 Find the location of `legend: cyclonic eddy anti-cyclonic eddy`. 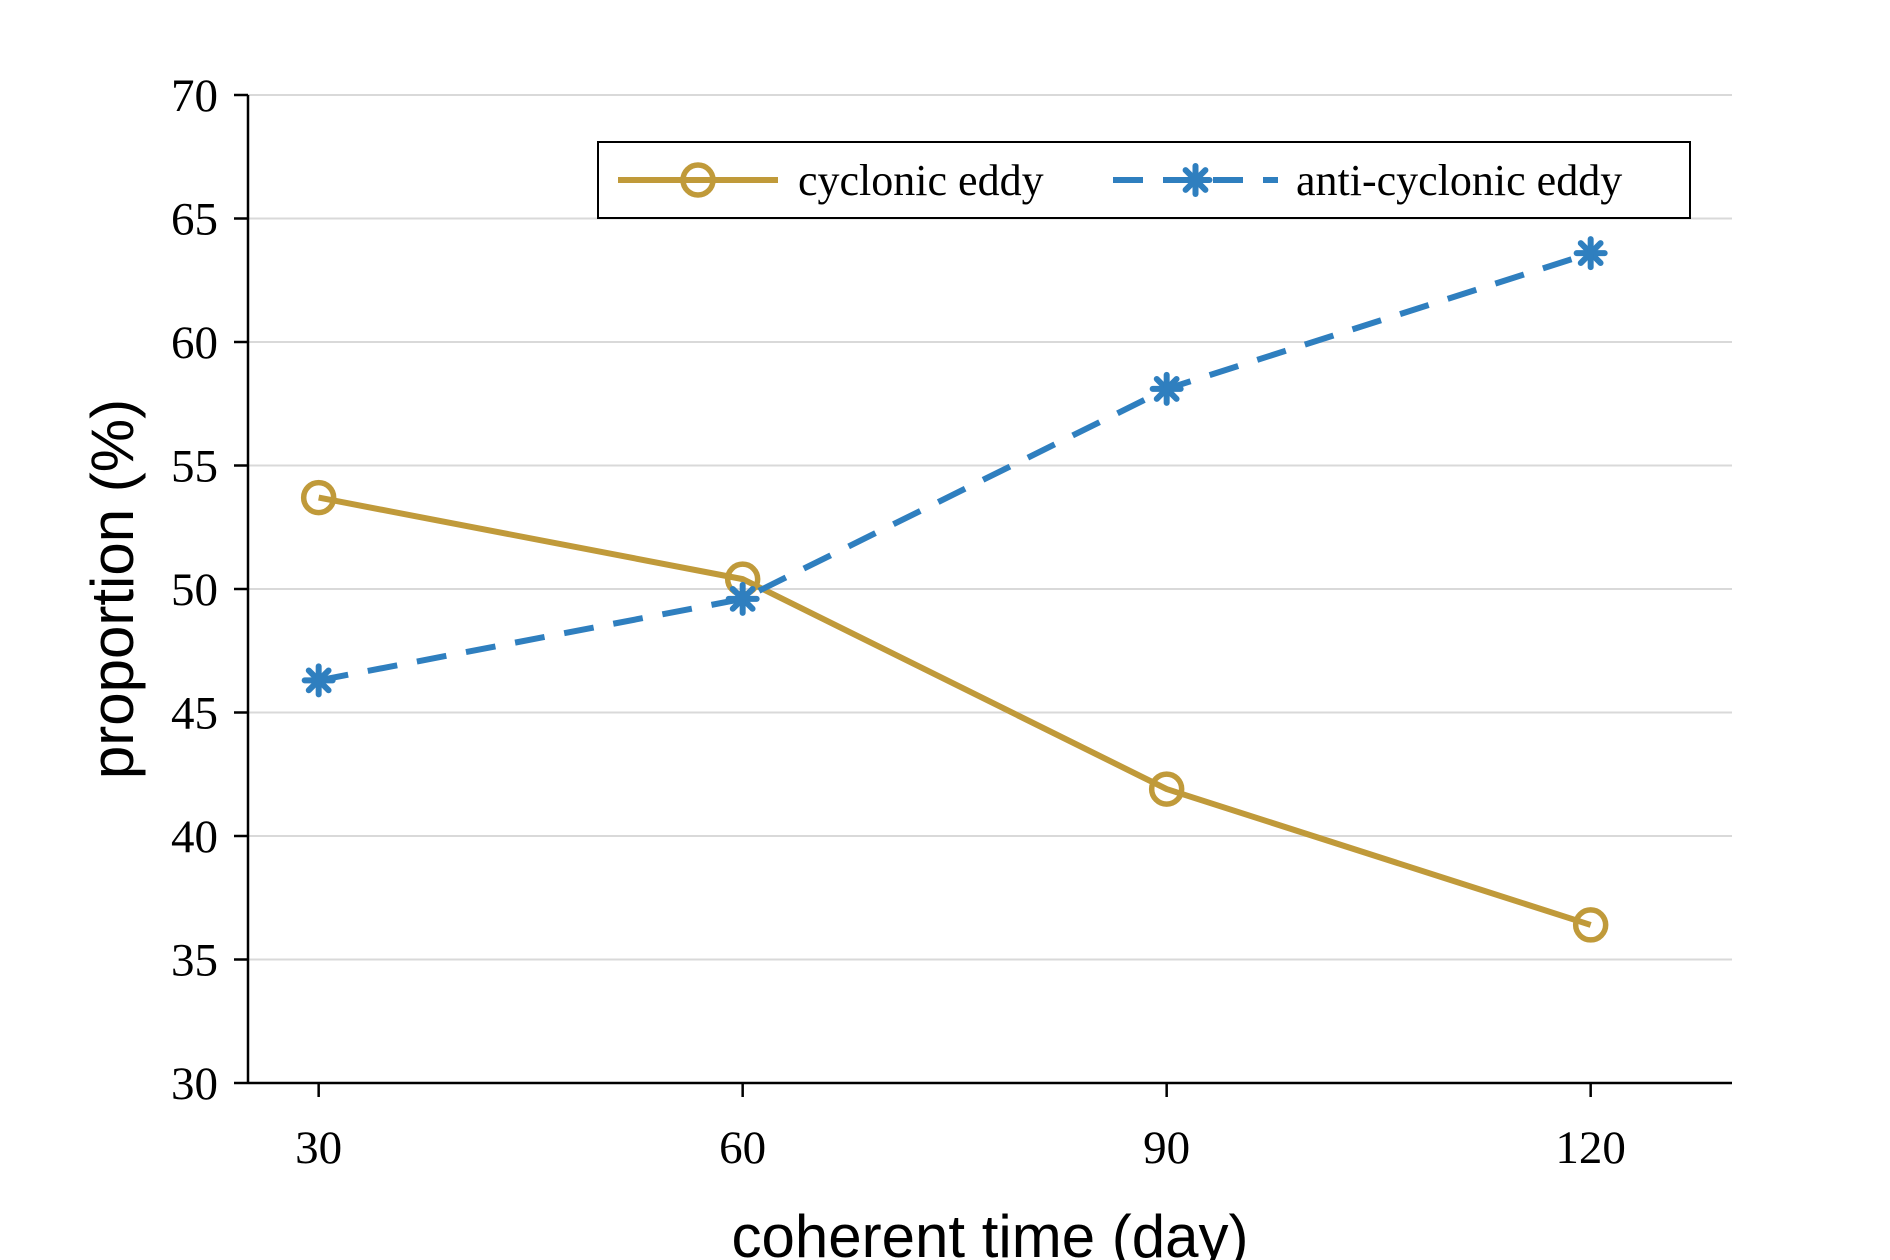

legend: cyclonic eddy anti-cyclonic eddy is located at coordinates (1144, 180).